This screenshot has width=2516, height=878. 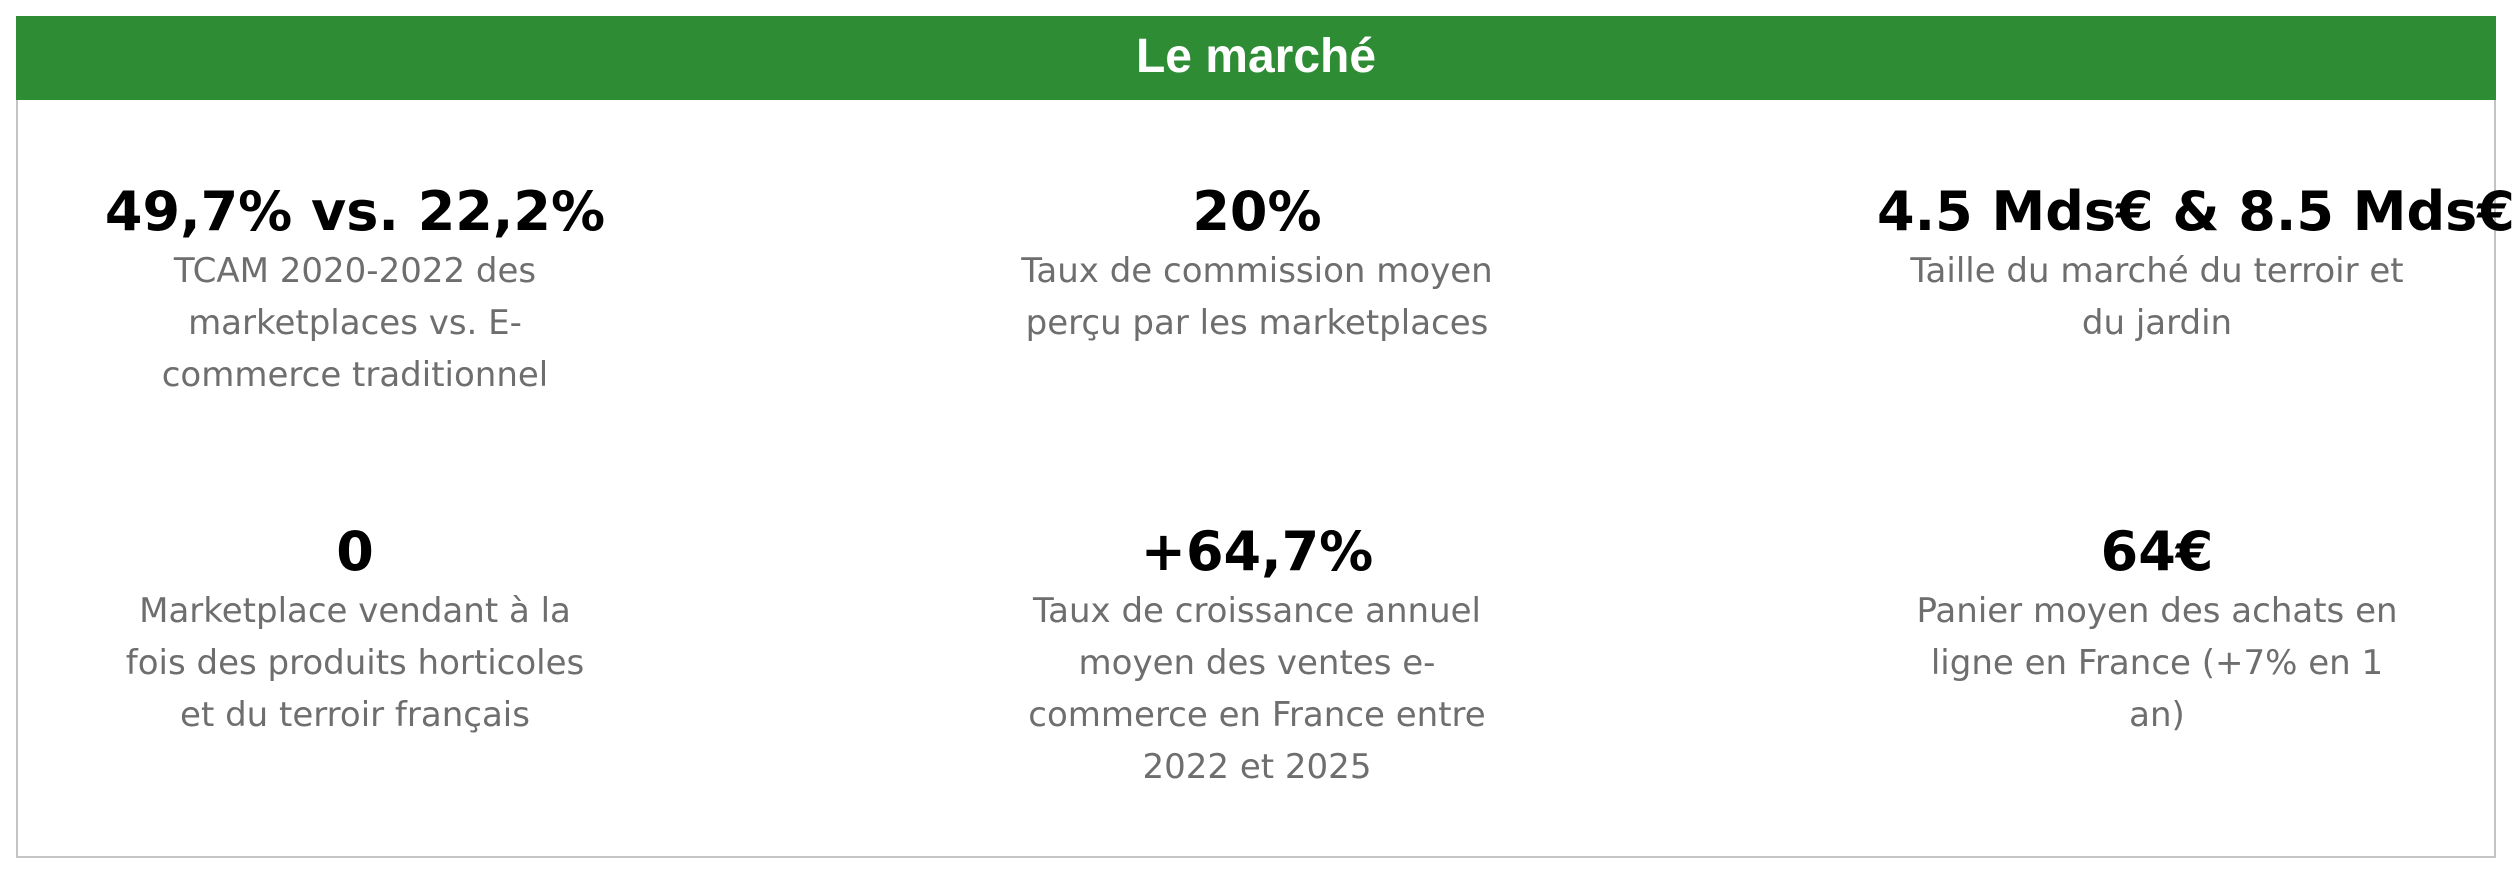 I want to click on stat-value: 0, so click(x=355, y=551).